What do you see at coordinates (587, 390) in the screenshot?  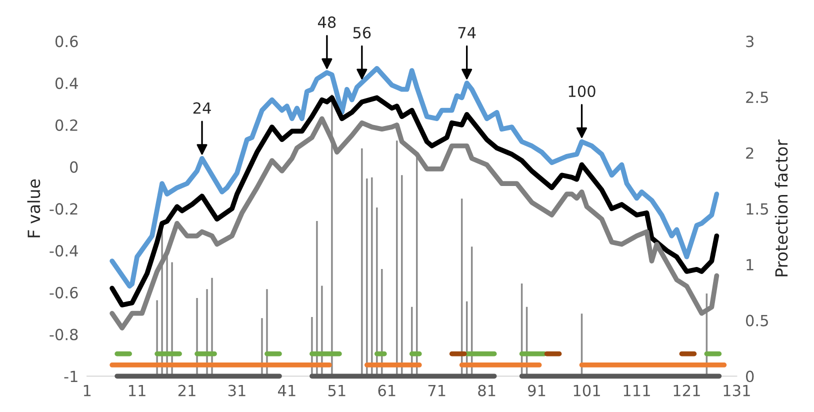 I see `x-tick-label: 101` at bounding box center [587, 390].